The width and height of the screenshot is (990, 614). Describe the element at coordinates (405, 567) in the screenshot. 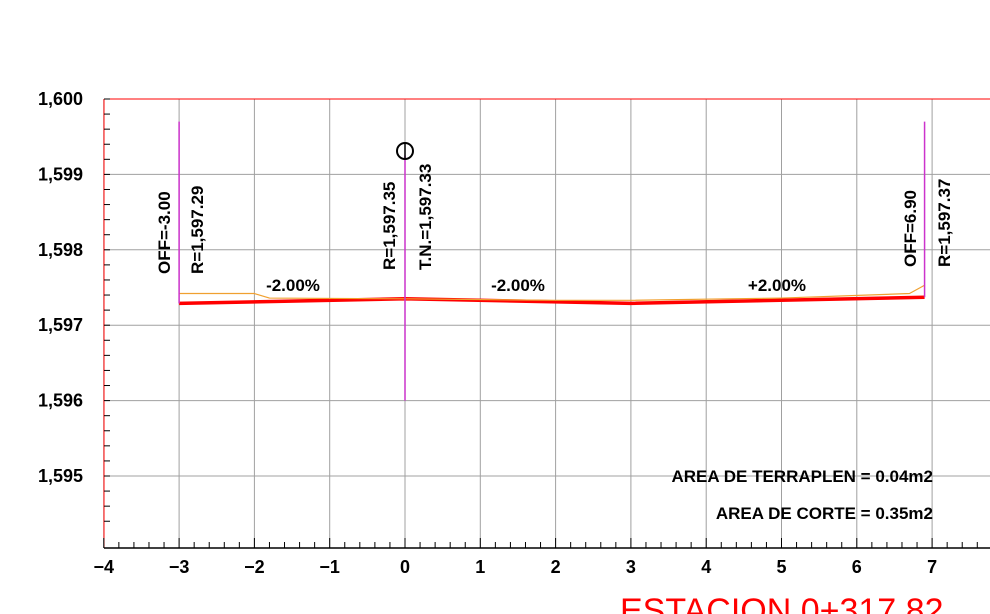

I see `x-tick-label-4: 0` at that location.